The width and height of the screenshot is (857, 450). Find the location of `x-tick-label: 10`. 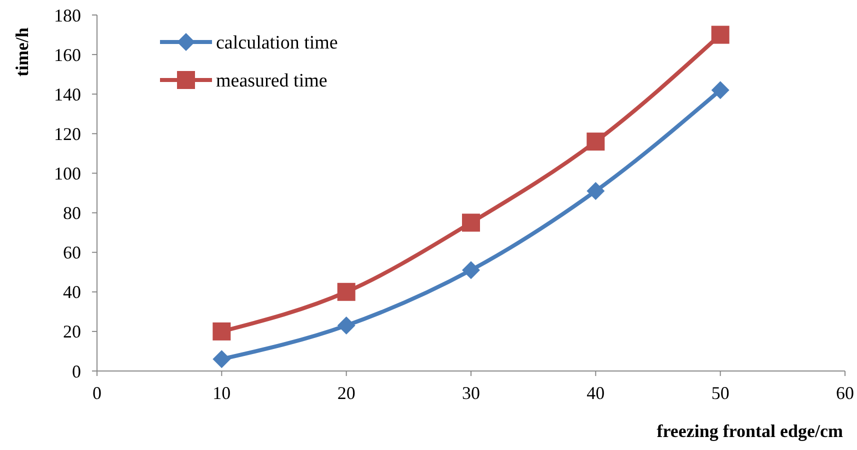

x-tick-label: 10 is located at coordinates (221, 393).